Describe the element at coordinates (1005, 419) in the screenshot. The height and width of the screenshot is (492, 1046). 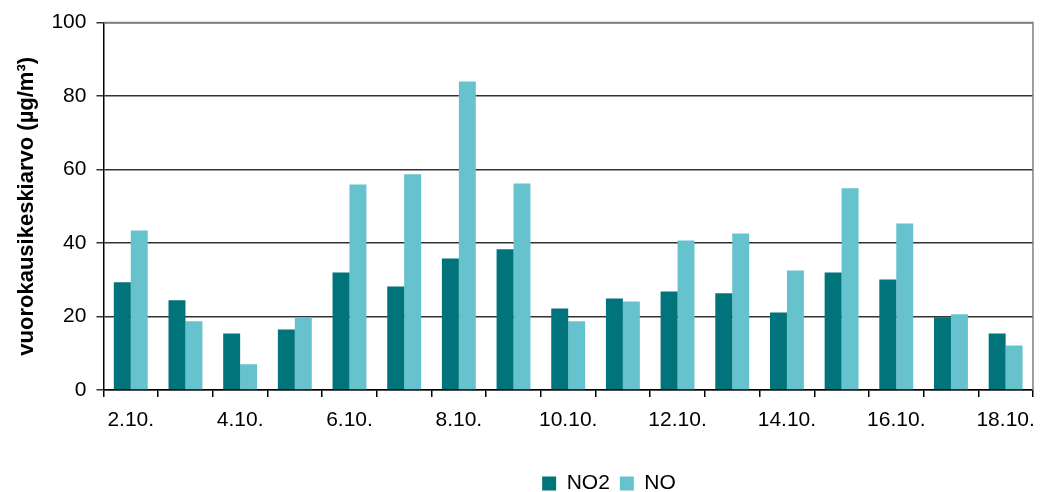
I see `x-tick-label: 18.10.` at that location.